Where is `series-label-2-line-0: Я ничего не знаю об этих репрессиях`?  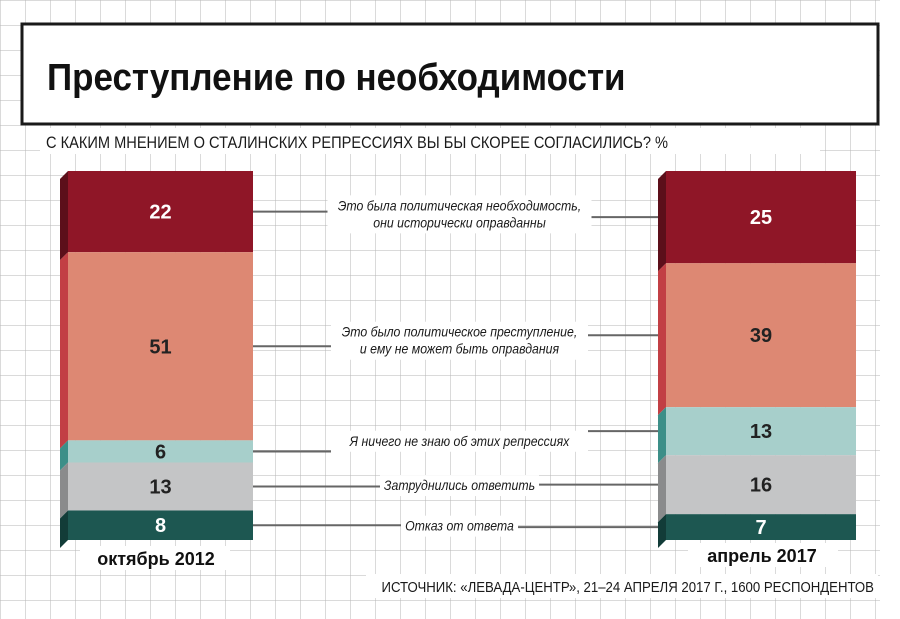 series-label-2-line-0: Я ничего не знаю об этих репрессиях is located at coordinates (459, 441).